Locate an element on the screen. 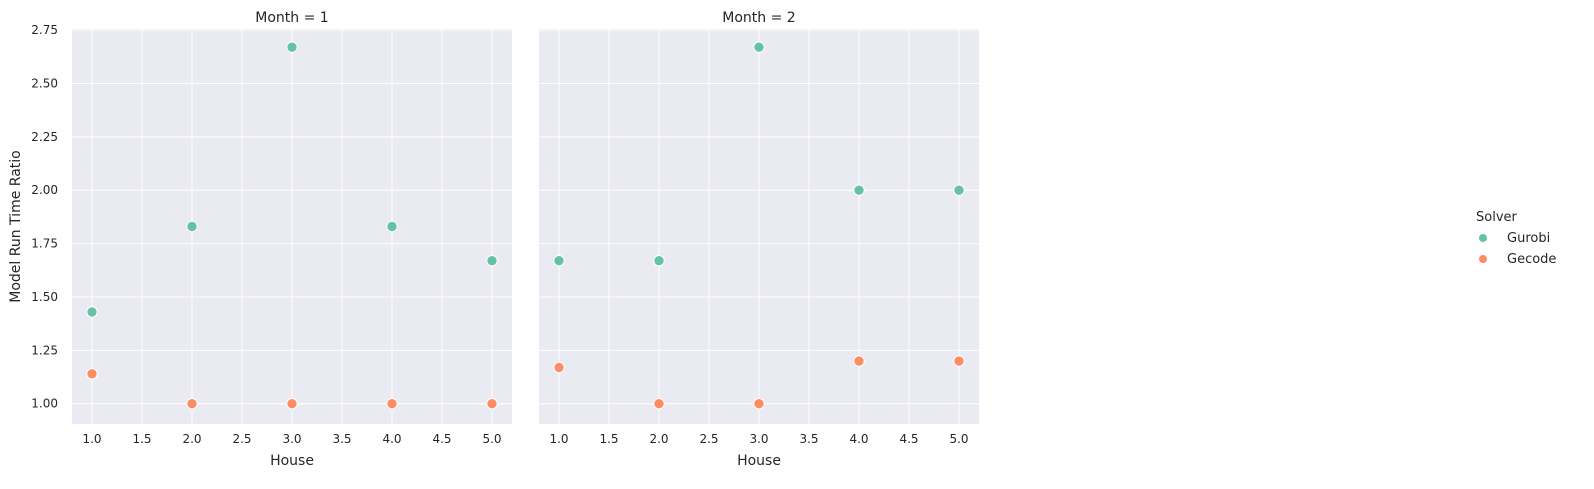 This screenshot has height=489, width=1594. legend-label-gecode: Gecode is located at coordinates (1531, 259).